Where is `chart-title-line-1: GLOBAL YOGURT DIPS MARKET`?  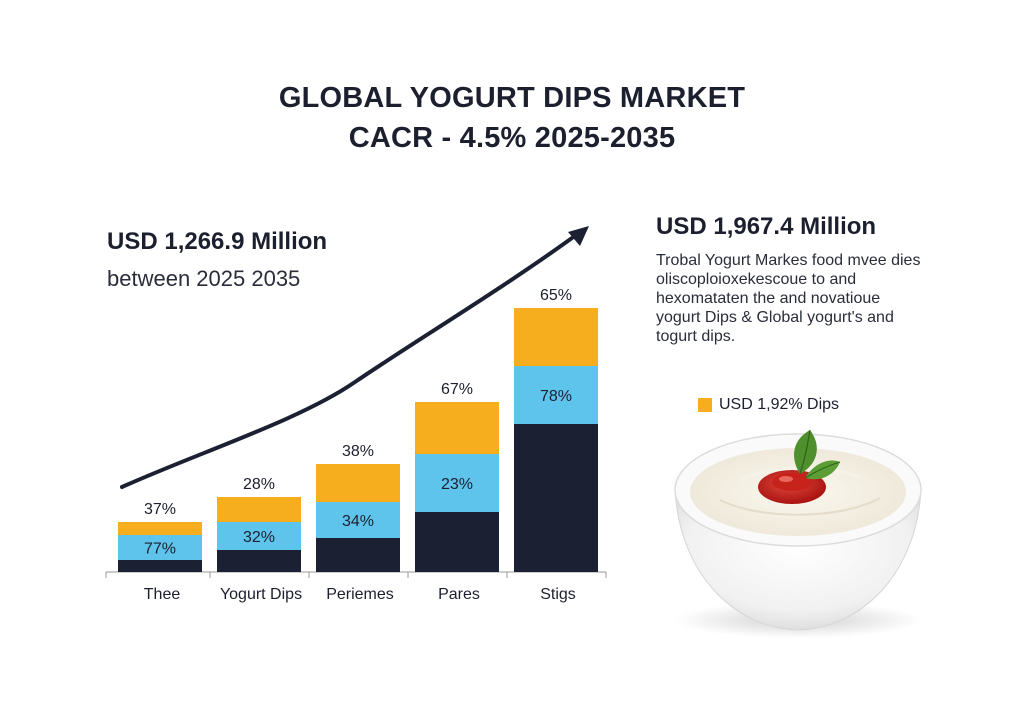 chart-title-line-1: GLOBAL YOGURT DIPS MARKET is located at coordinates (512, 98).